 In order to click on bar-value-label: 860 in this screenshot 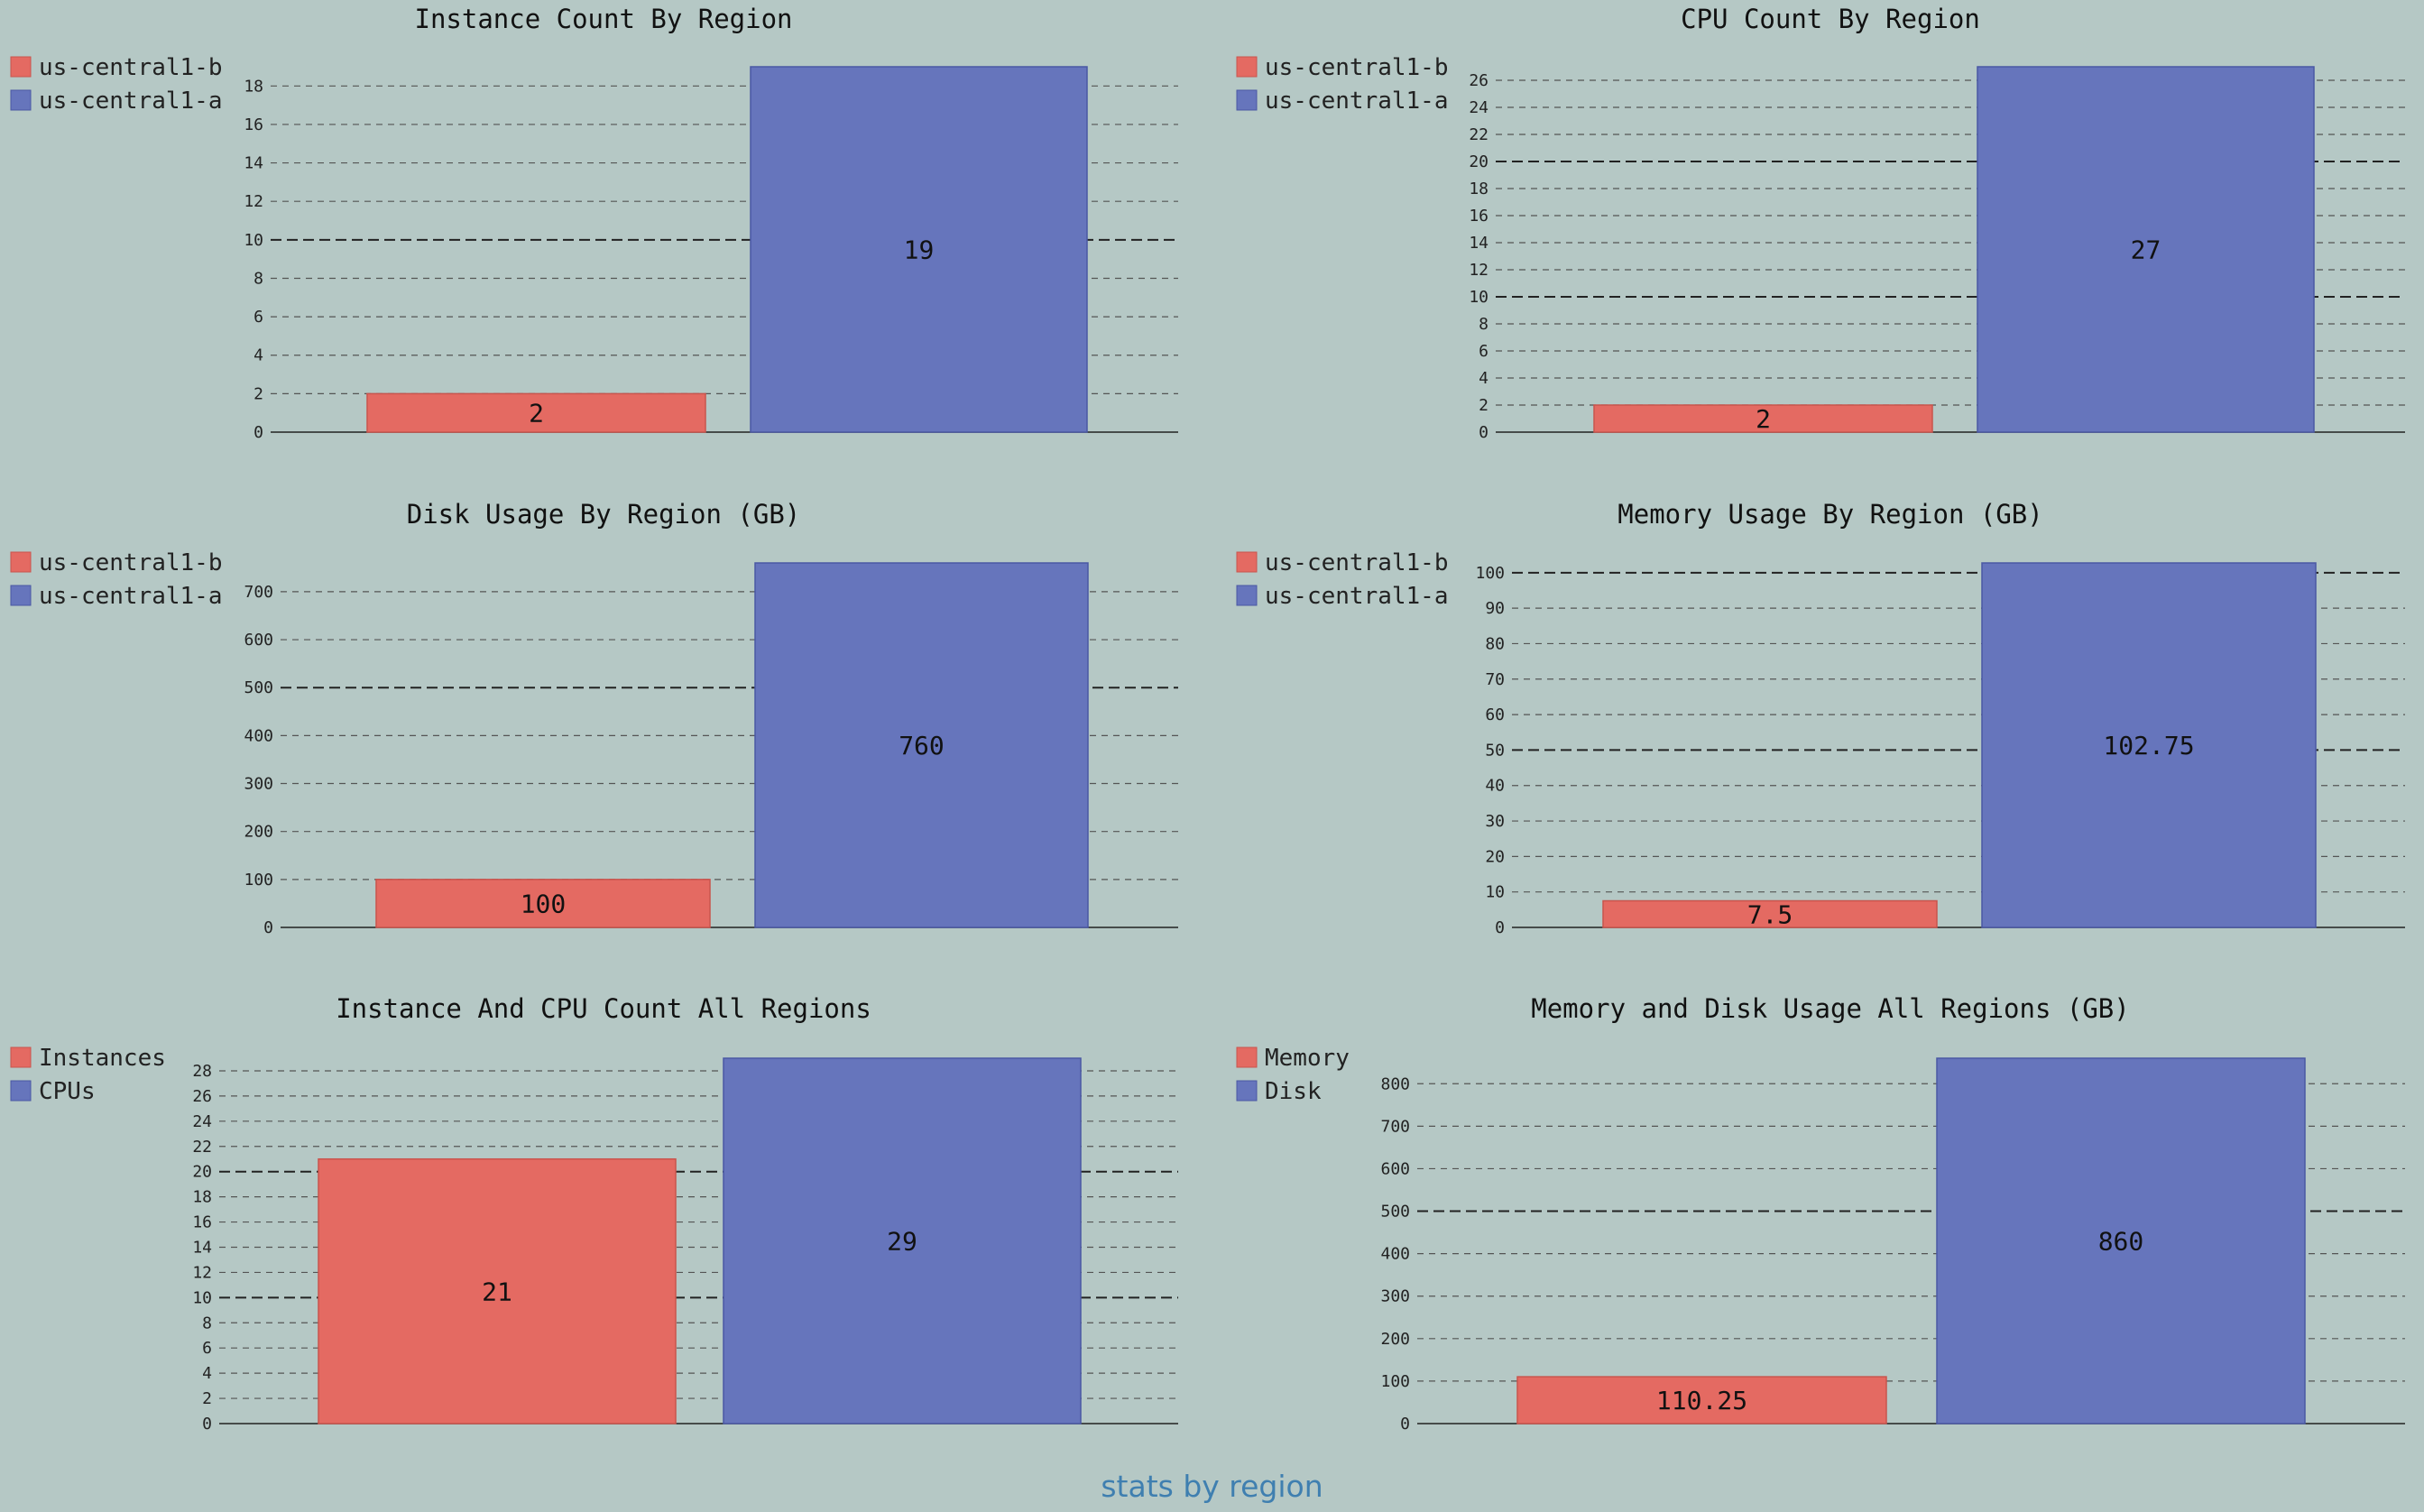, I will do `click(2121, 1242)`.